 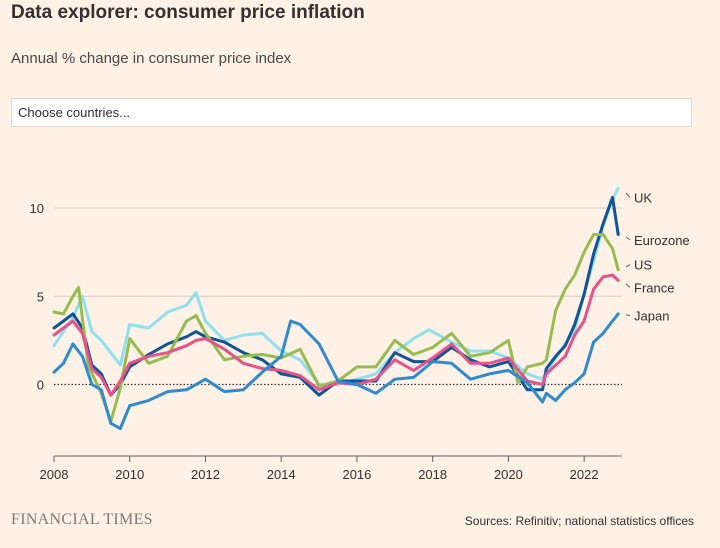 I want to click on x-tick-label: 2008, so click(x=54, y=474).